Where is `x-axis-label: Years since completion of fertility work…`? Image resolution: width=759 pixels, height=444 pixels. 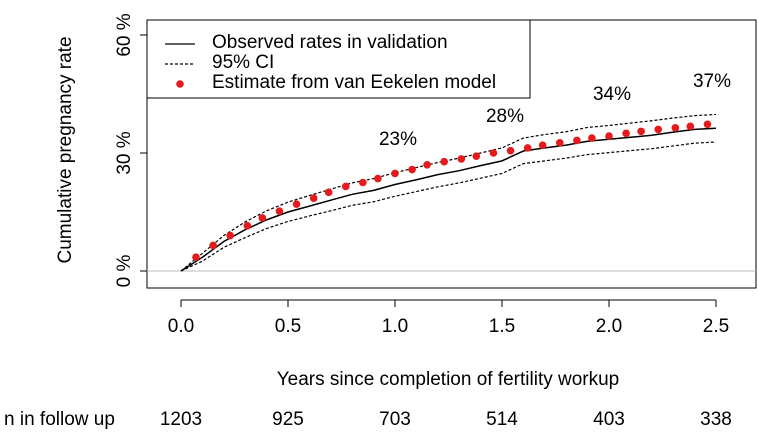
x-axis-label: Years since completion of fertility work… is located at coordinates (448, 379).